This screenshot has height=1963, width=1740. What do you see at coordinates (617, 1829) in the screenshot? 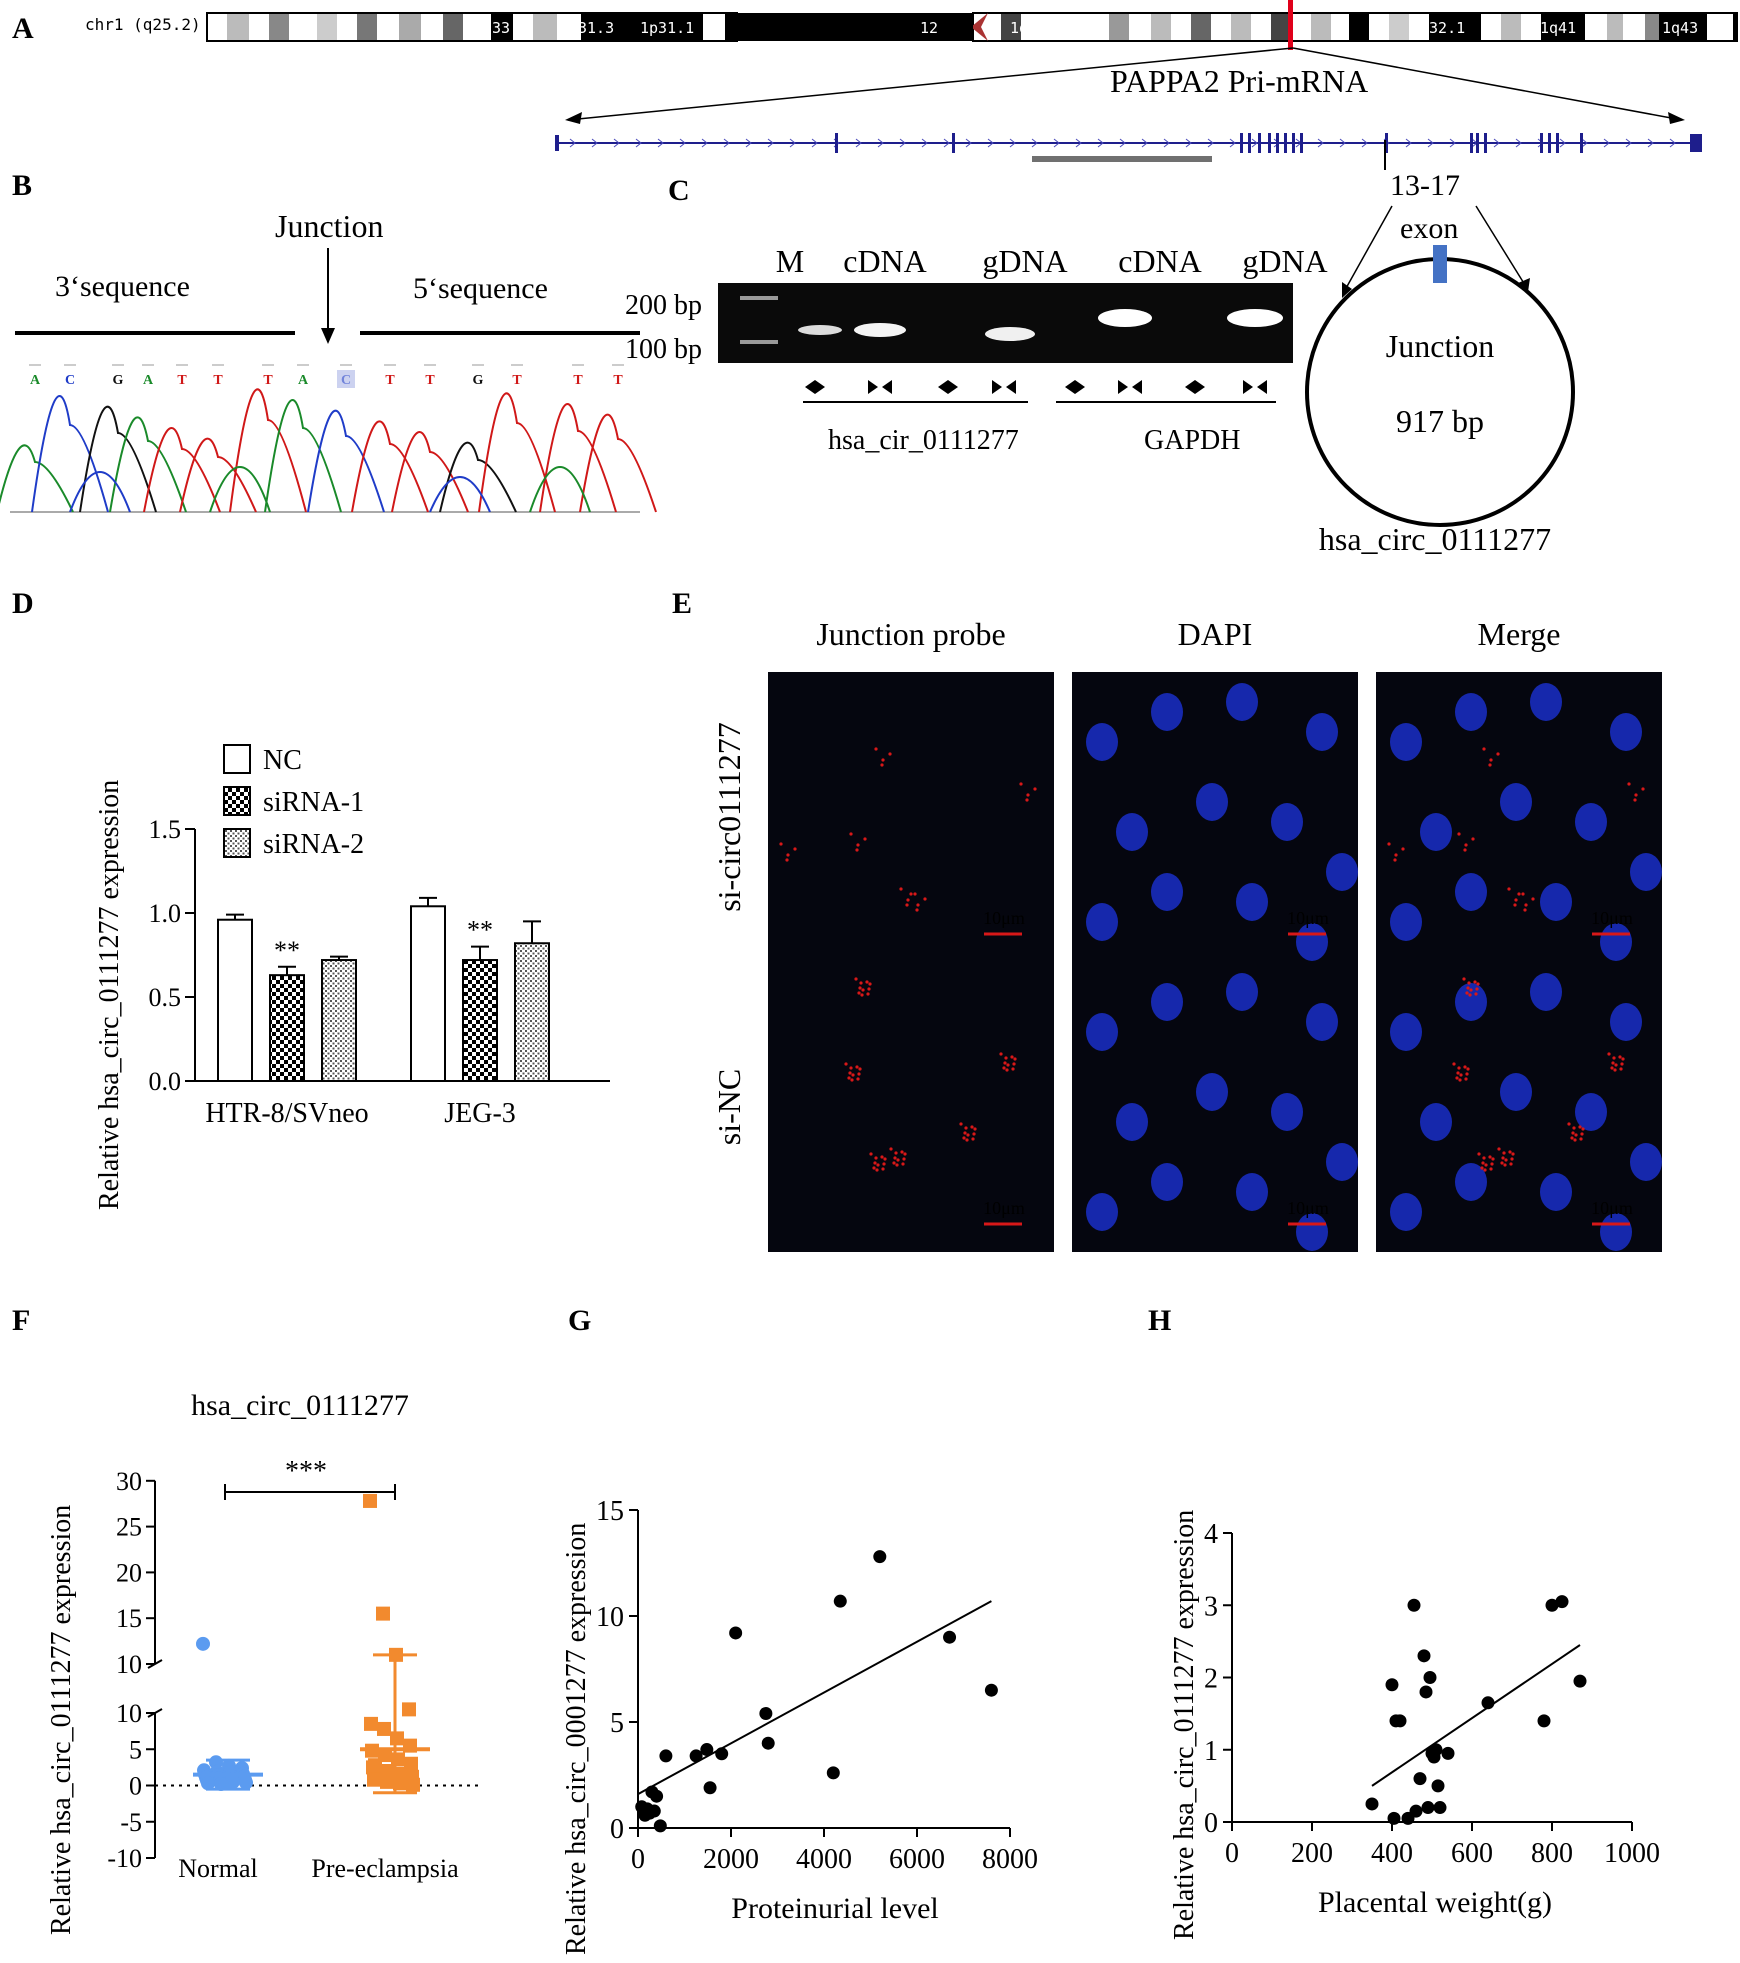
I see `y-tick-label: 0` at bounding box center [617, 1829].